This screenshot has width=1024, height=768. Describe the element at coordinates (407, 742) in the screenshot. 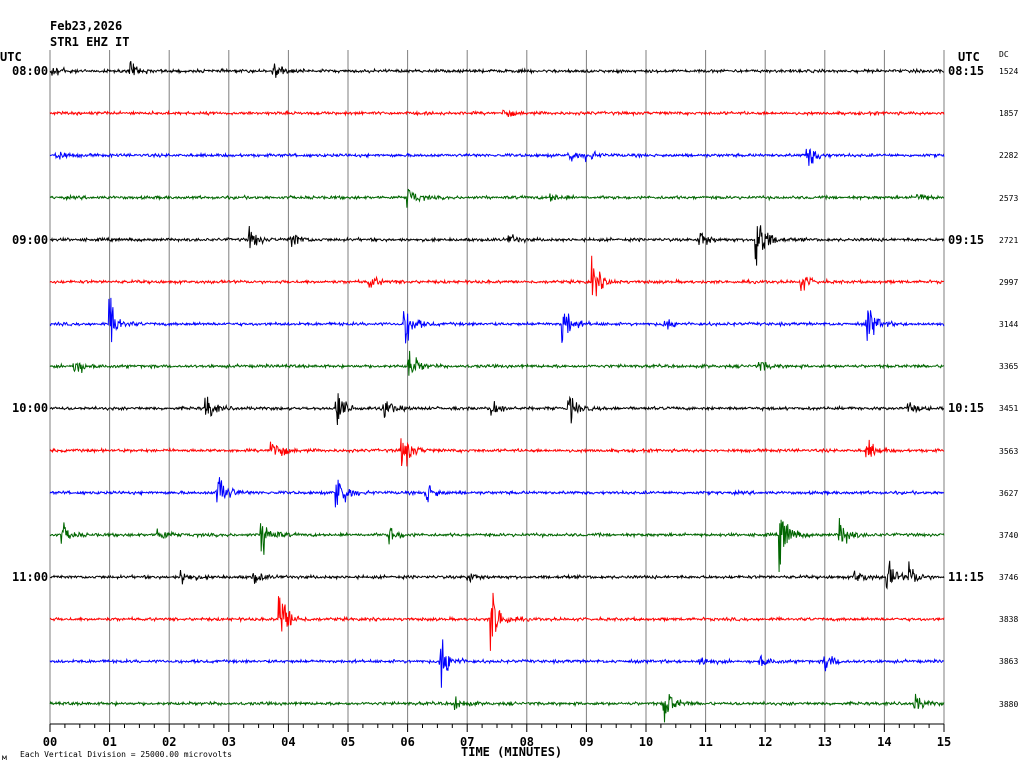

I see `x-tick-label: 06` at that location.